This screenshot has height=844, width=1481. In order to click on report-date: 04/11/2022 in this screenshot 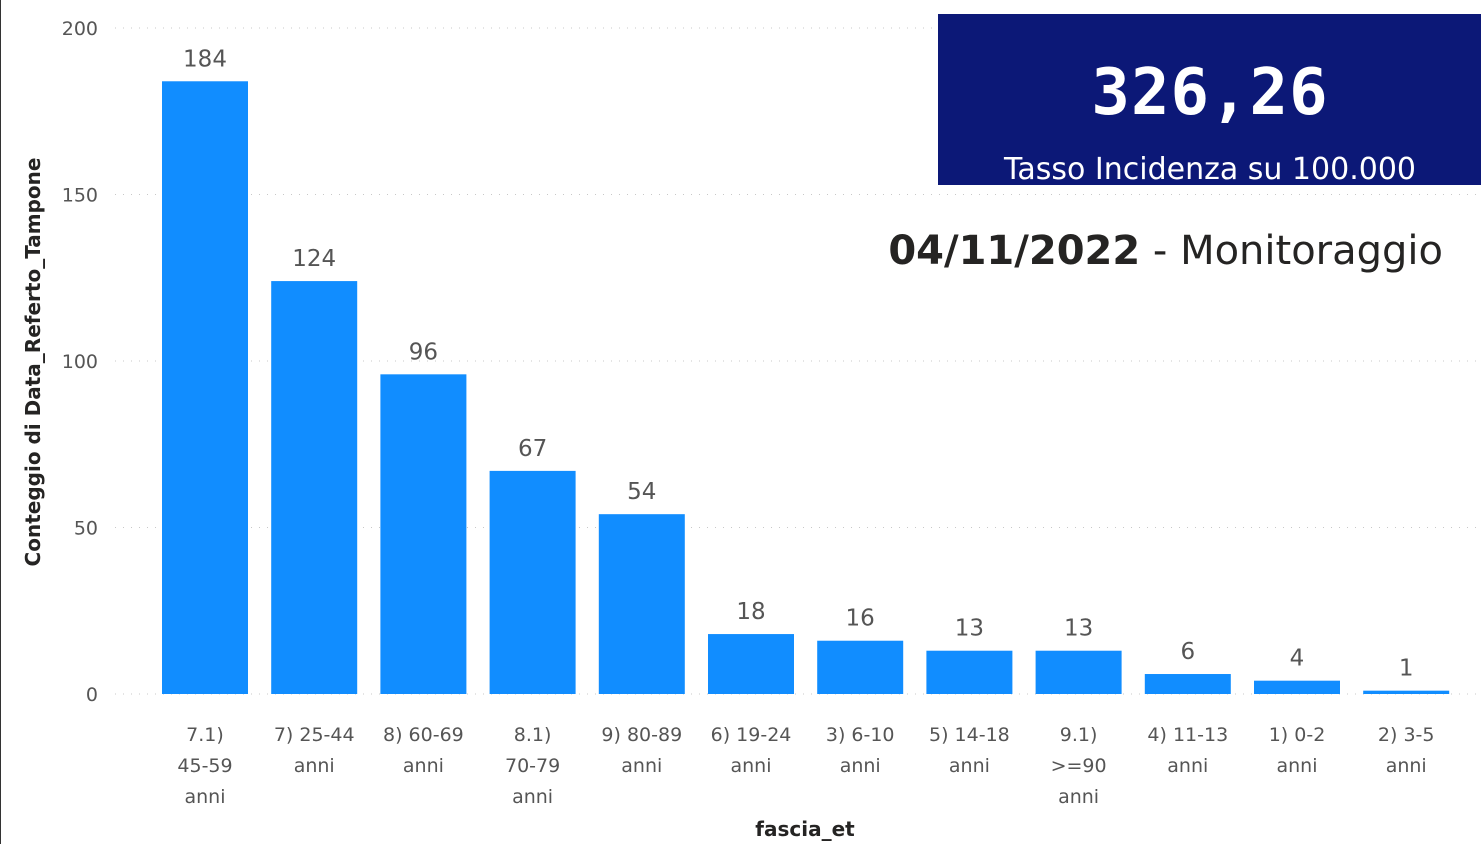, I will do `click(1014, 251)`.